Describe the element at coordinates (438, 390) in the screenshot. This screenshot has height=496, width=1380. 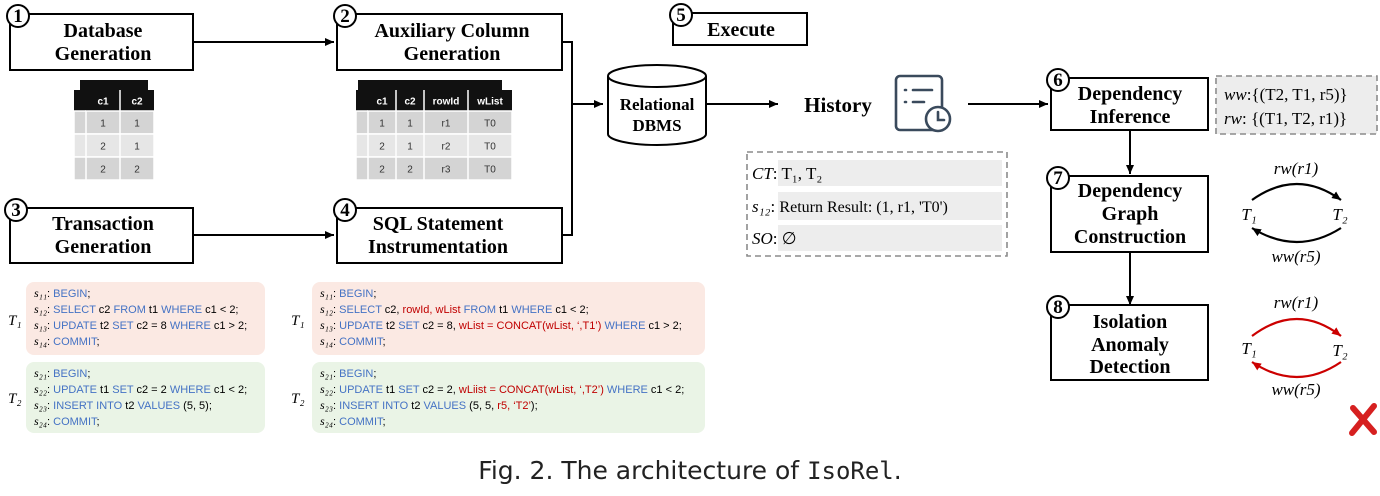
I see `sql-text: c2 = 2,` at that location.